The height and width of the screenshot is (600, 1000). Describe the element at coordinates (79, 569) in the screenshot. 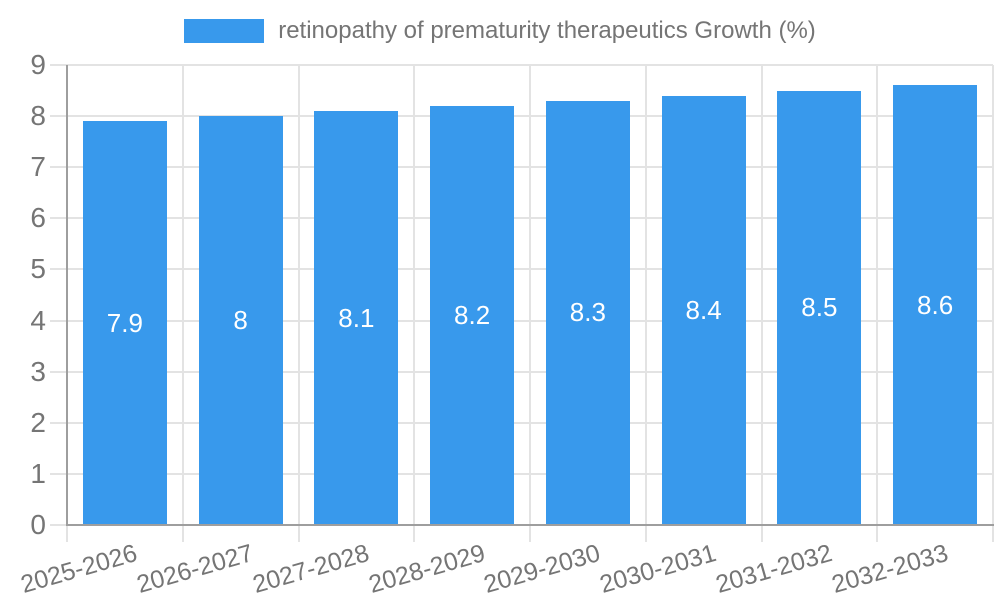

I see `x-tick-label: 2025-2026` at that location.